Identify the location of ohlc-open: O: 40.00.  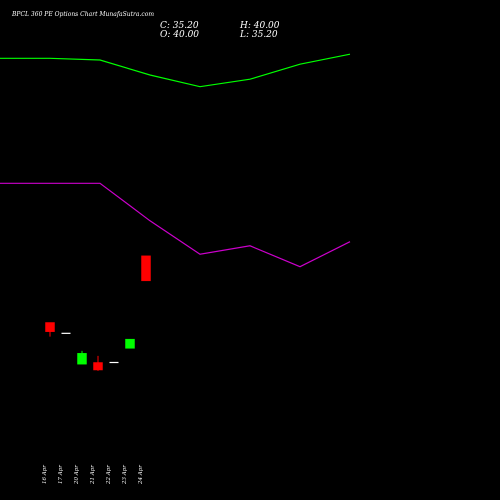
(179, 35).